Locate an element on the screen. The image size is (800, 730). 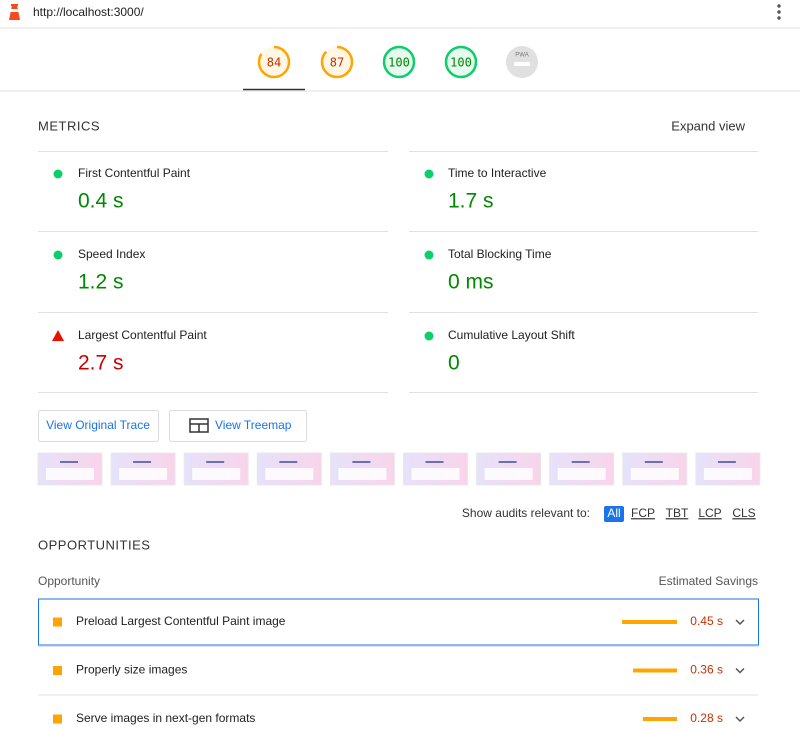
gauge-pwa-bar is located at coordinates (522, 64).